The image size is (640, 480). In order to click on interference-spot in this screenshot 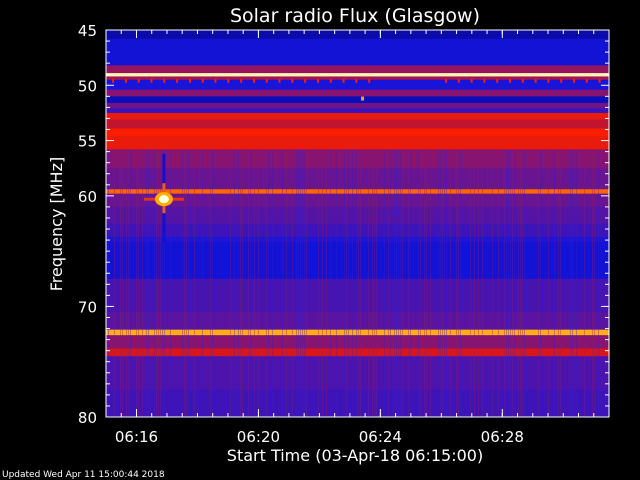, I will do `click(363, 98)`.